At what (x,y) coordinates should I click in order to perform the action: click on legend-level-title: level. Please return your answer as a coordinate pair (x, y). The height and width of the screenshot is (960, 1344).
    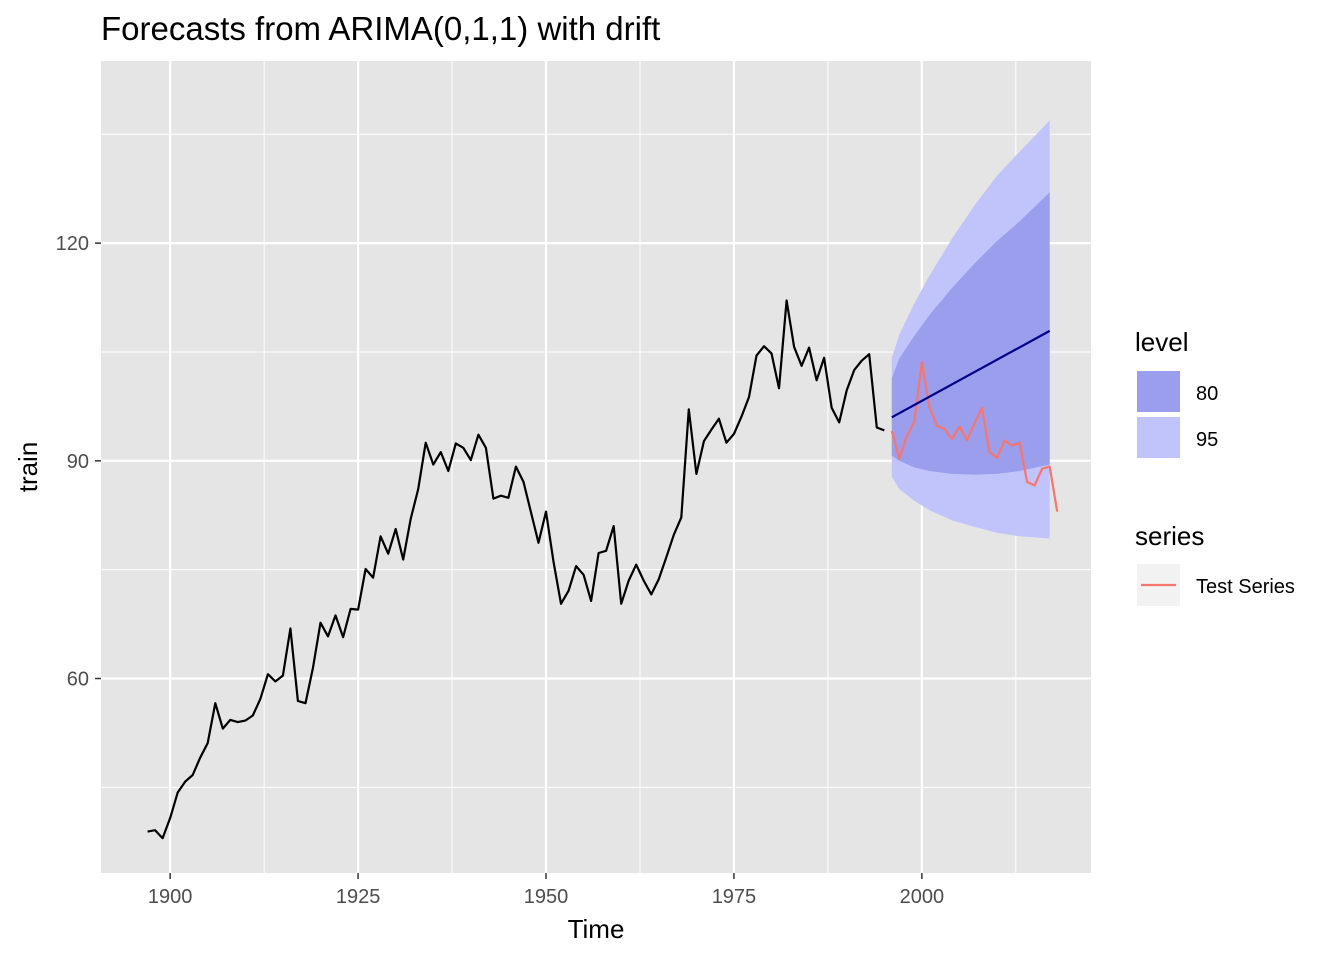
    Looking at the image, I should click on (1161, 342).